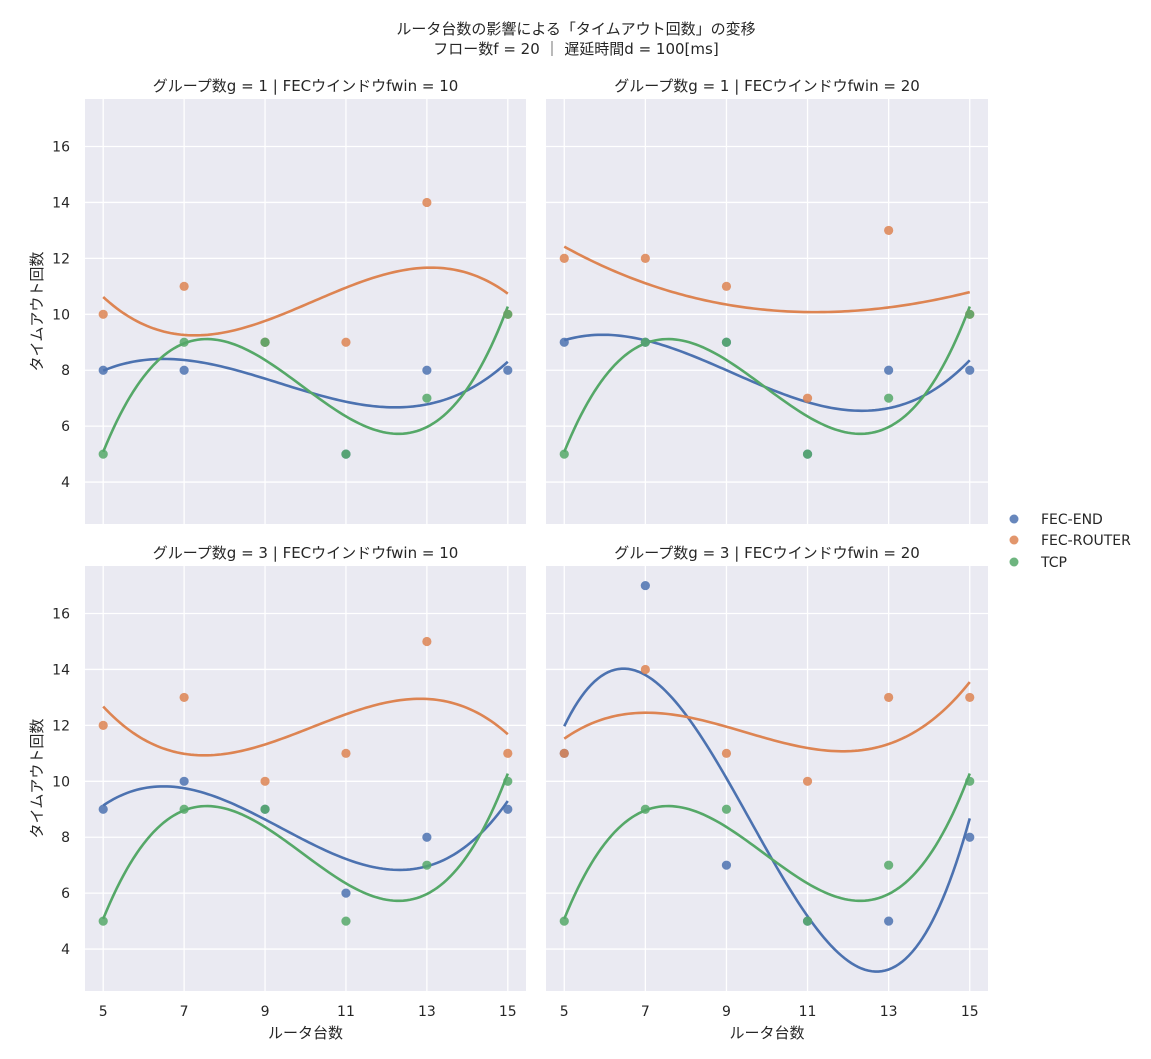 This screenshot has width=1151, height=1059. Describe the element at coordinates (889, 1012) in the screenshot. I see `x-tick-label: 13` at that location.